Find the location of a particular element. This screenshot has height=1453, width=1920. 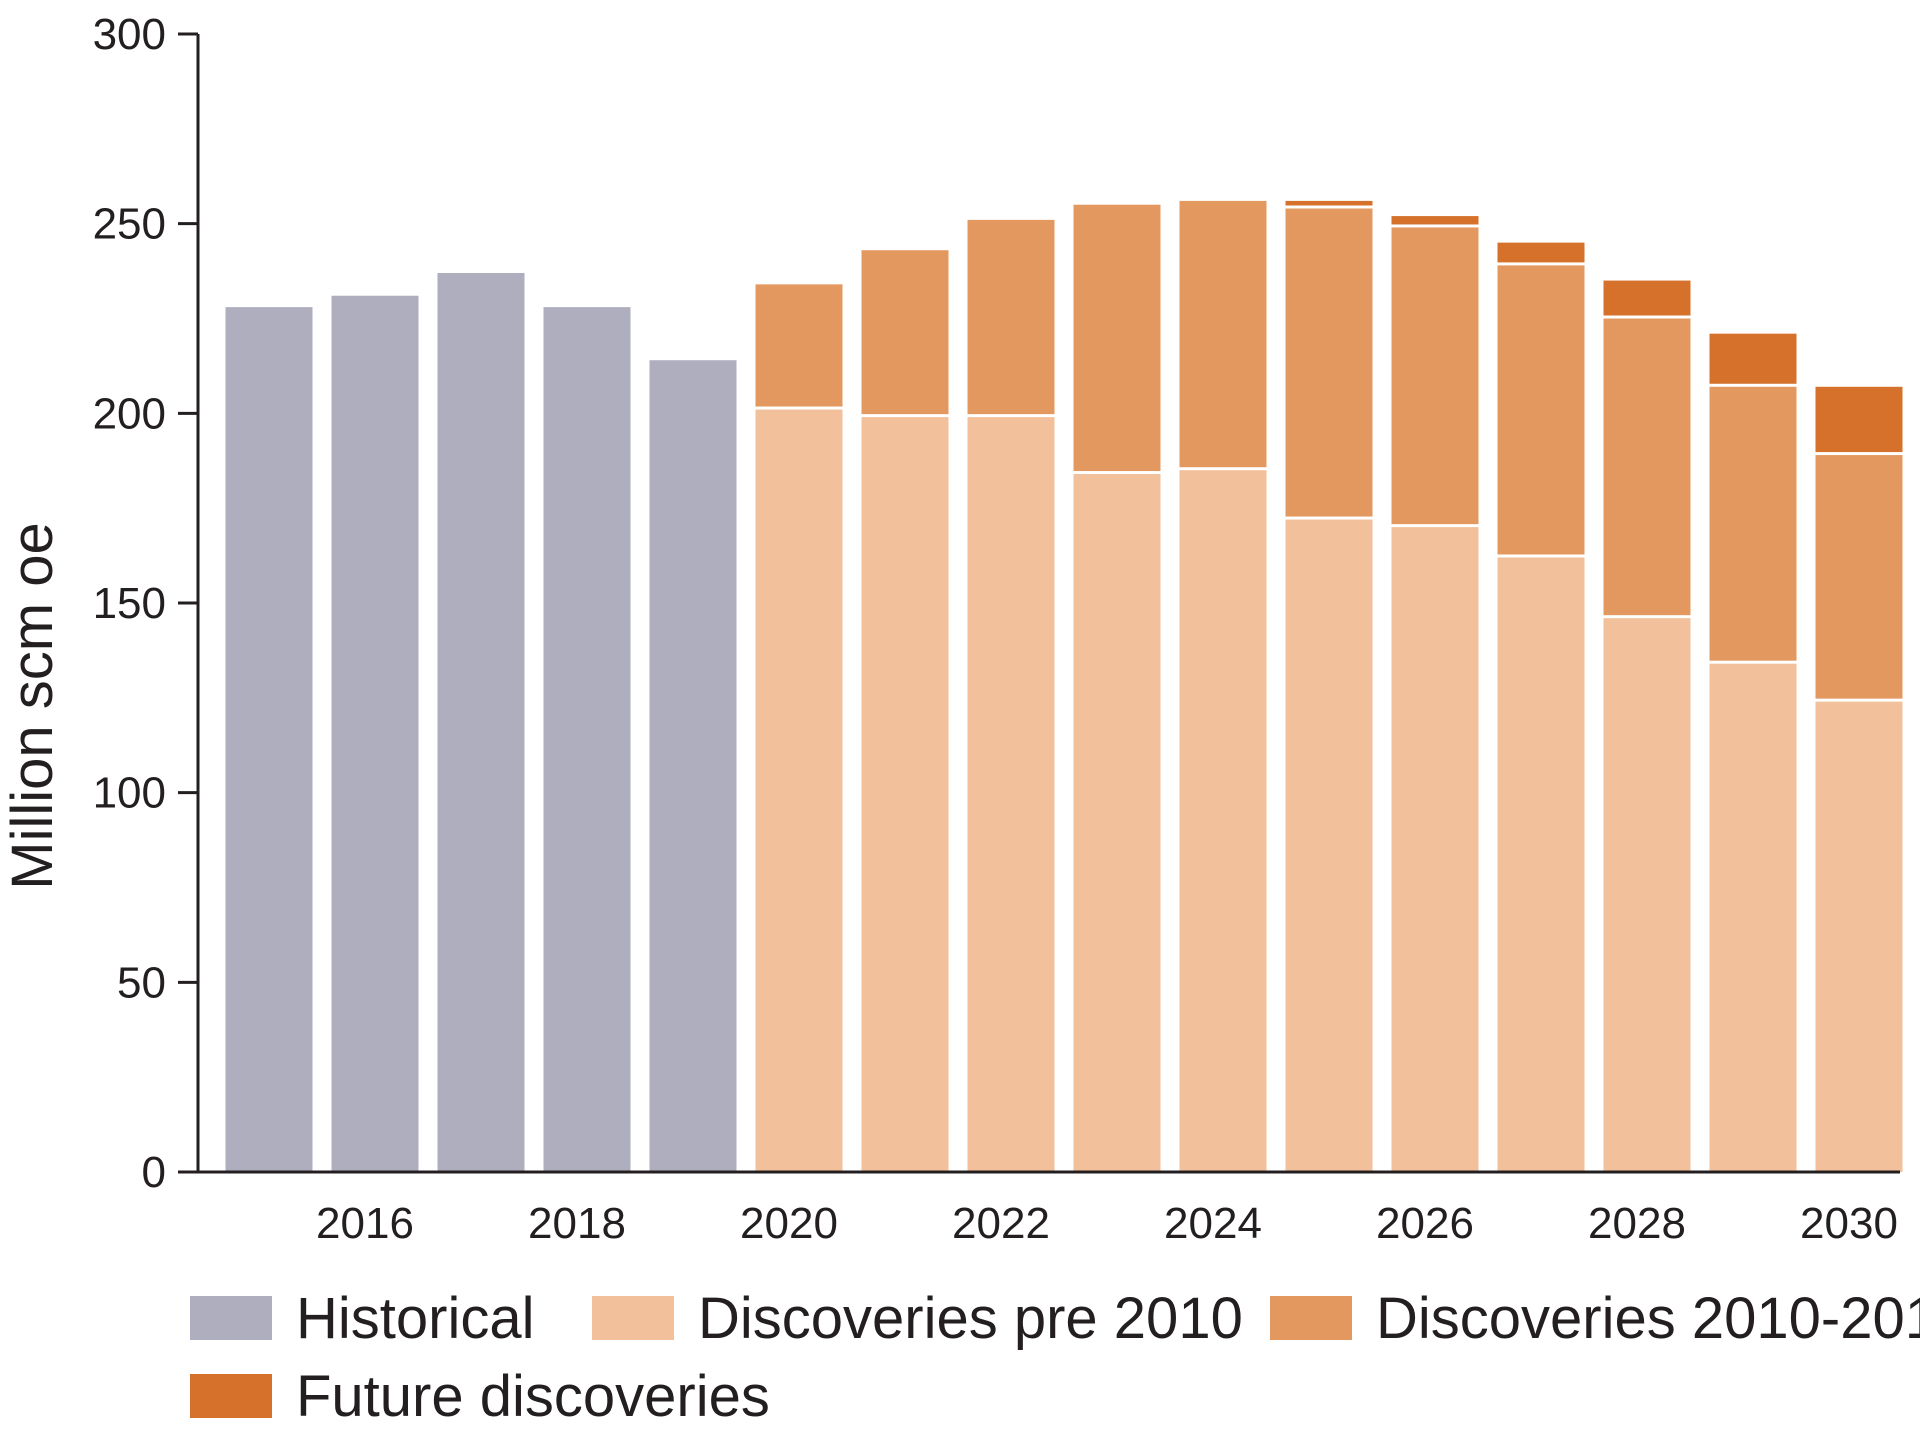

x-tick-label: 2030 is located at coordinates (1849, 1223).